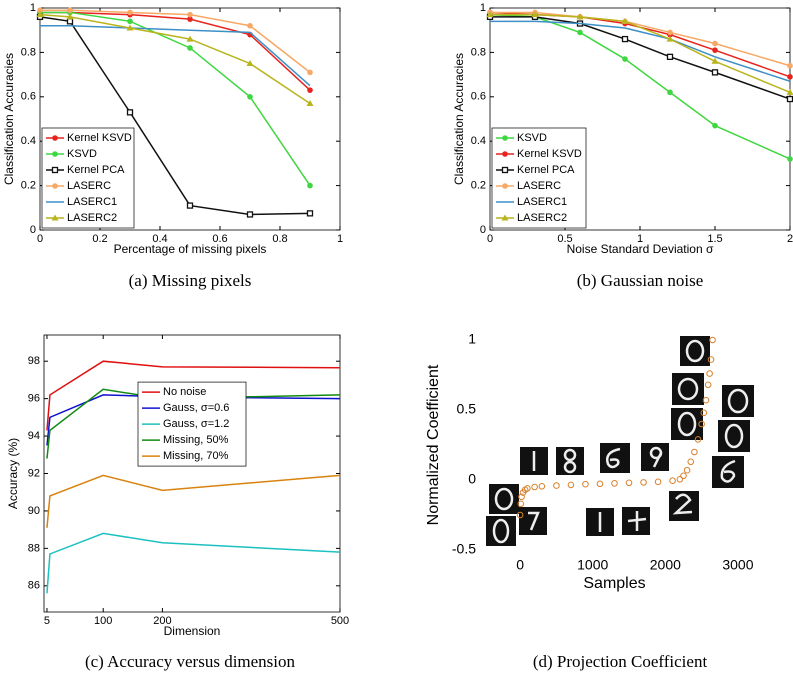  What do you see at coordinates (665, 565) in the screenshot?
I see `x-tick-label: 2000` at bounding box center [665, 565].